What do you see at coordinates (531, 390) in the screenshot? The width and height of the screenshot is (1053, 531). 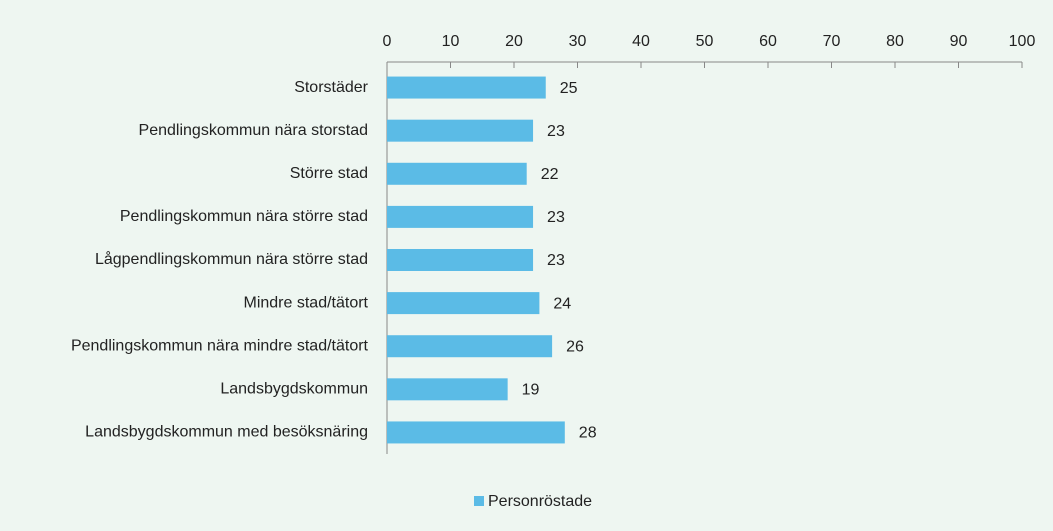 I see `data-label: 19` at bounding box center [531, 390].